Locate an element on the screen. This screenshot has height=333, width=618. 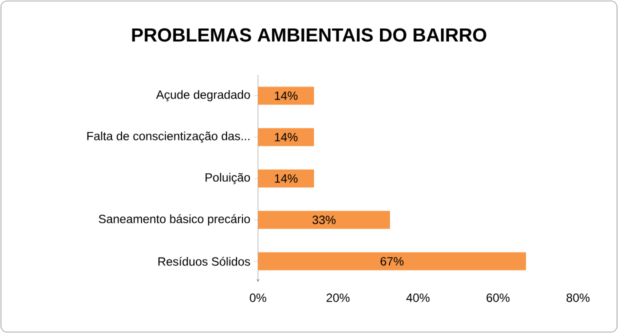
data-label: 67% is located at coordinates (392, 261).